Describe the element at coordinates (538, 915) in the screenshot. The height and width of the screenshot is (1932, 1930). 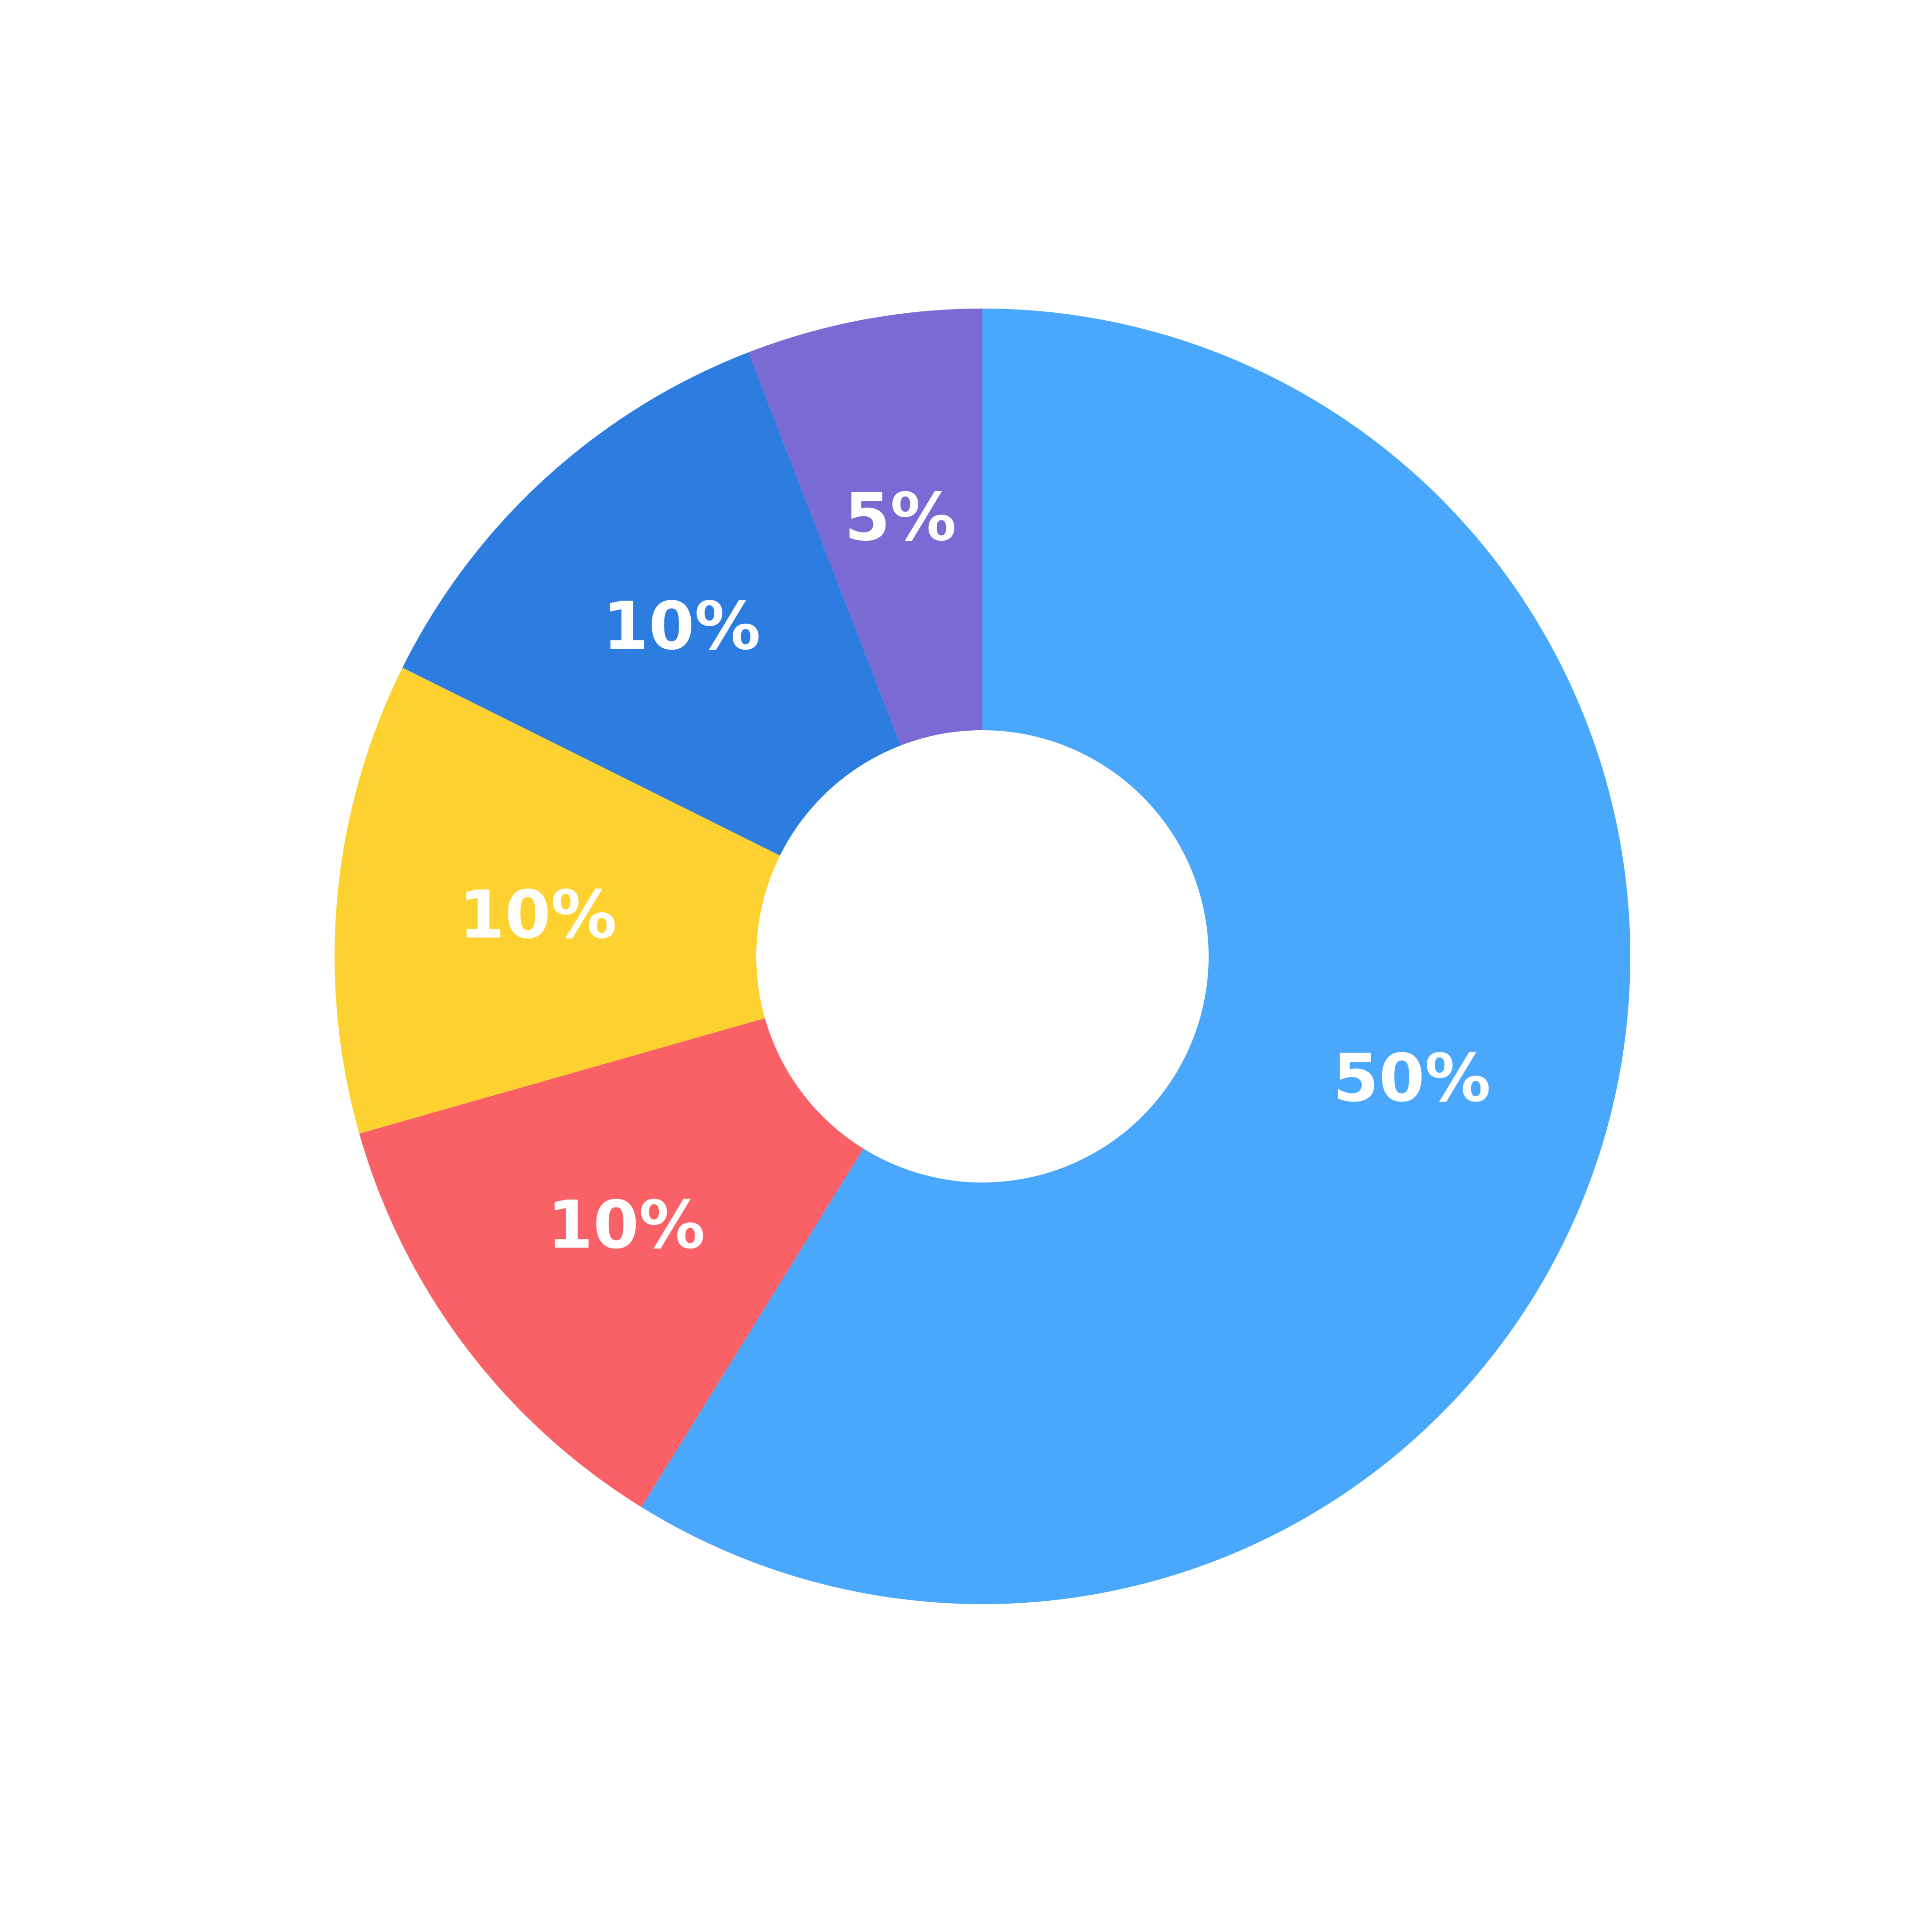
I see `slice-label-2: 10%` at that location.